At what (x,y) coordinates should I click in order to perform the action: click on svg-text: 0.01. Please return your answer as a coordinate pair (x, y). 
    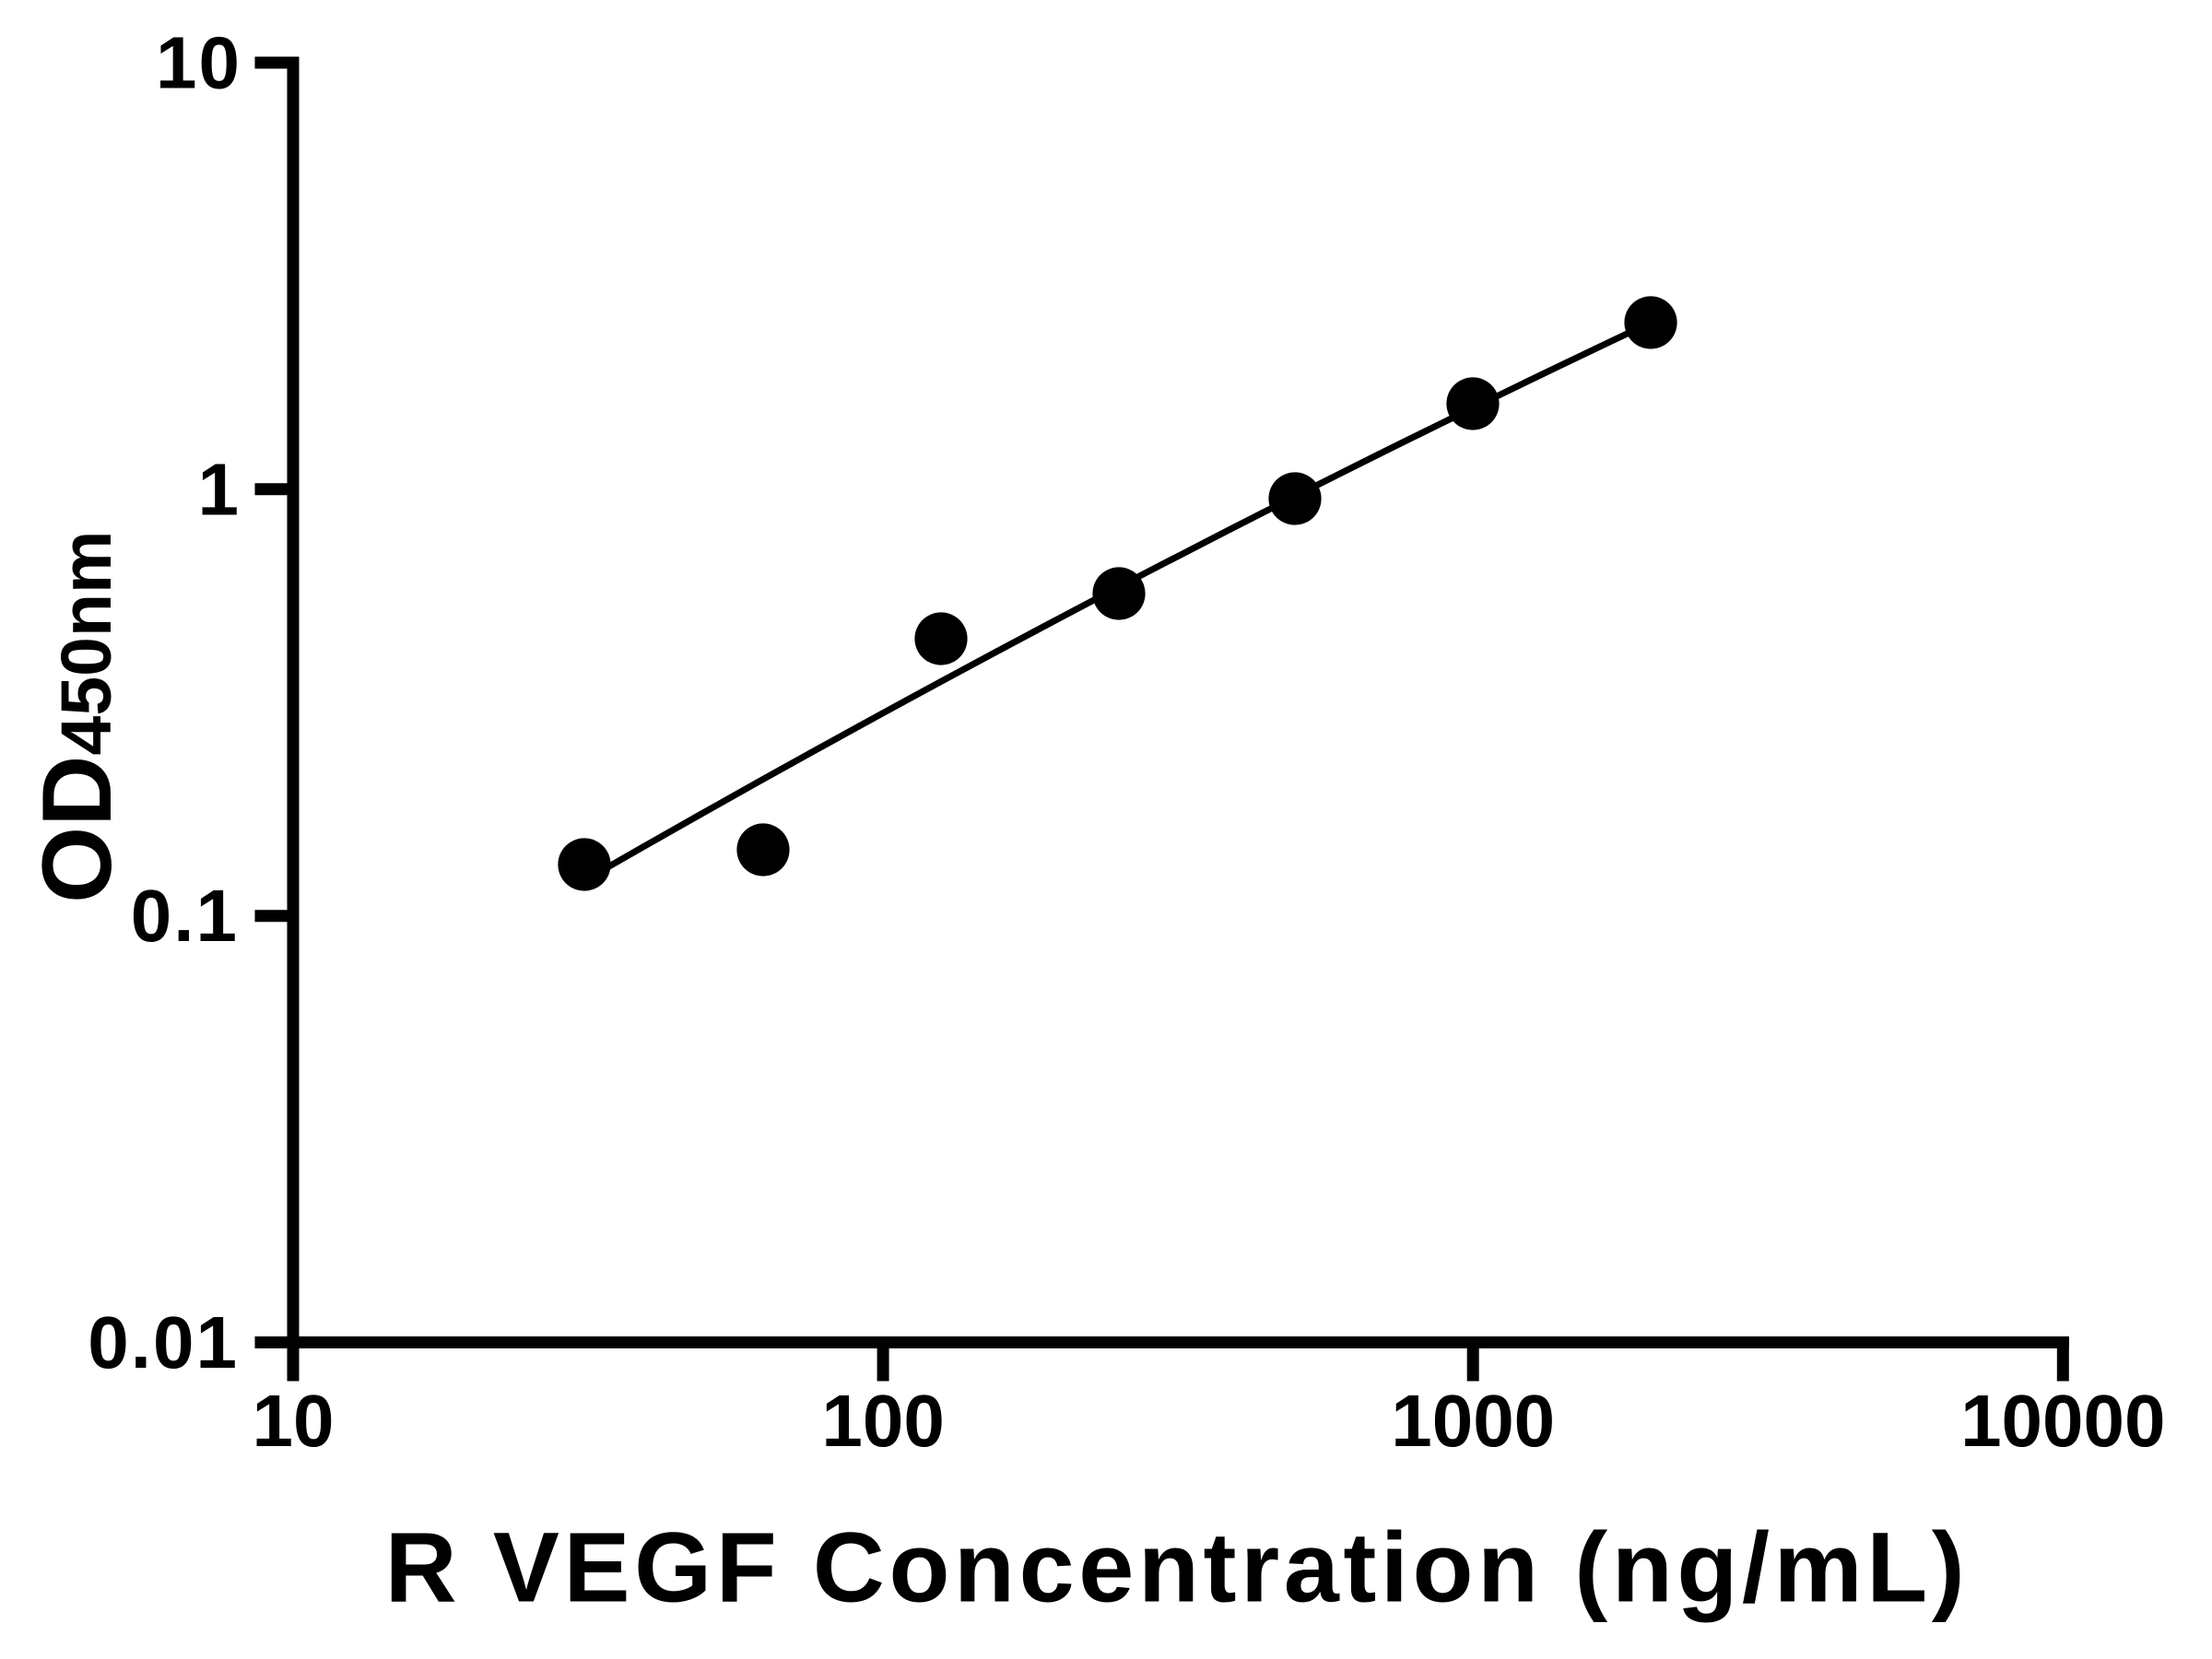
    Looking at the image, I should click on (163, 1342).